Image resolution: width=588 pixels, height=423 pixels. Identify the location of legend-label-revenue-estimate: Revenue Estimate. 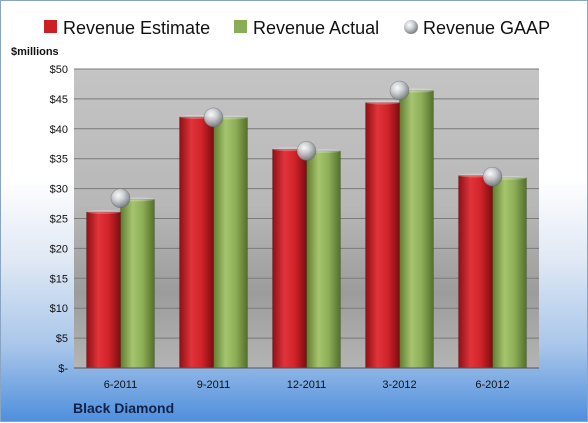
(136, 28).